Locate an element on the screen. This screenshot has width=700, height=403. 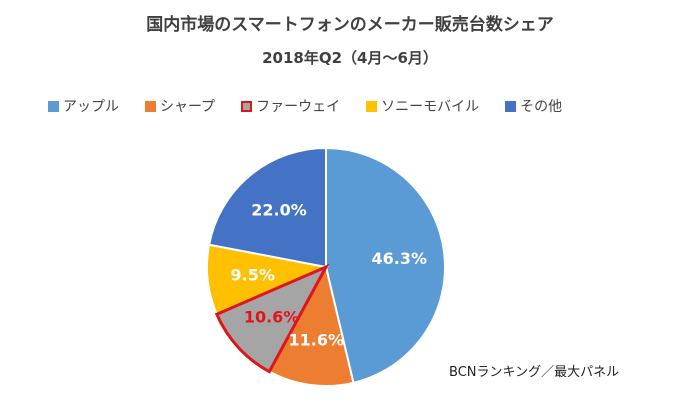
legend-item-sony-mobile: ソニーモバイル is located at coordinates (422, 106).